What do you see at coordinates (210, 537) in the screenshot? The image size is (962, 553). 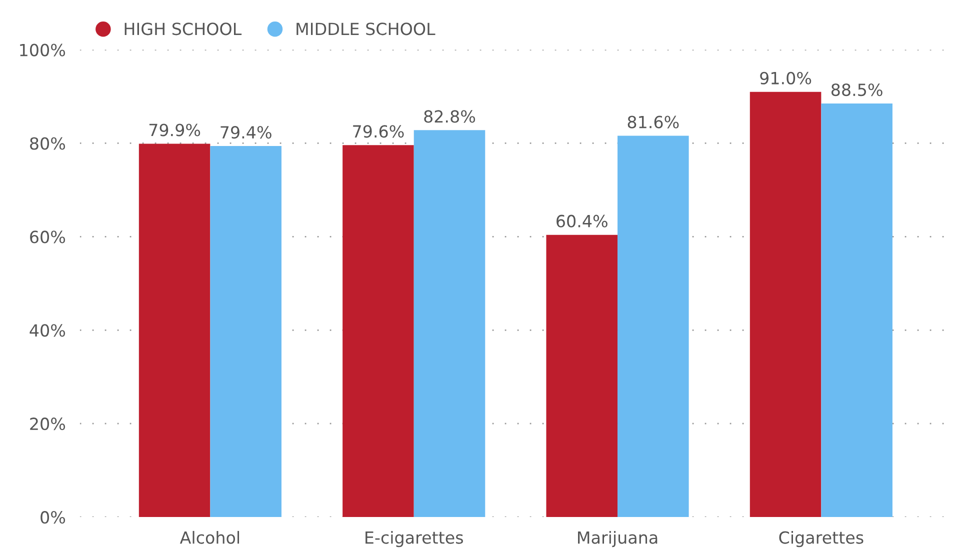 I see `x-tick-label: Alcohol` at bounding box center [210, 537].